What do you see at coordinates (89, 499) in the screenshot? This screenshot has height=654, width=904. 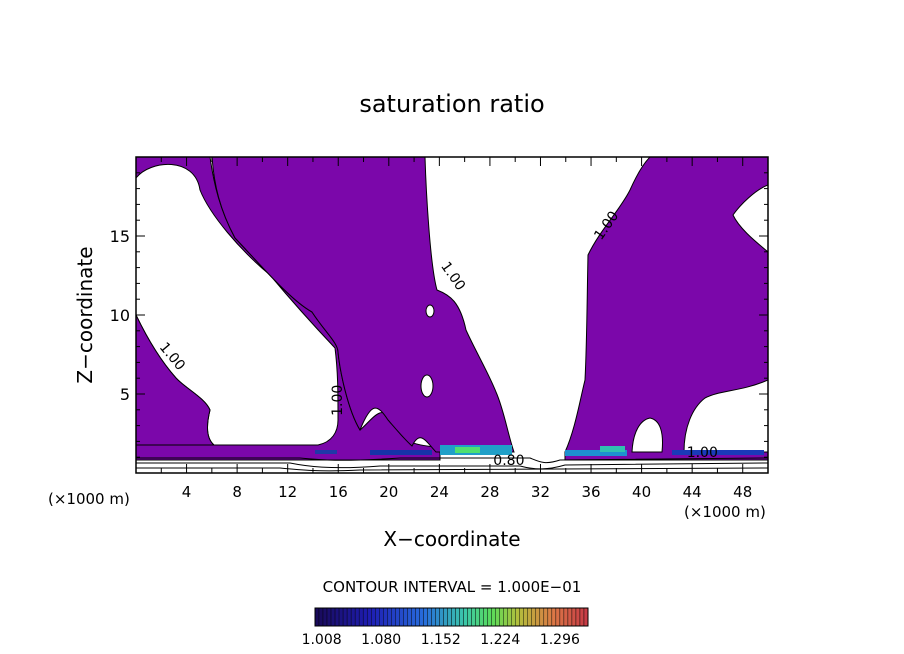 I see `x-unit-left: (×1000 m)` at bounding box center [89, 499].